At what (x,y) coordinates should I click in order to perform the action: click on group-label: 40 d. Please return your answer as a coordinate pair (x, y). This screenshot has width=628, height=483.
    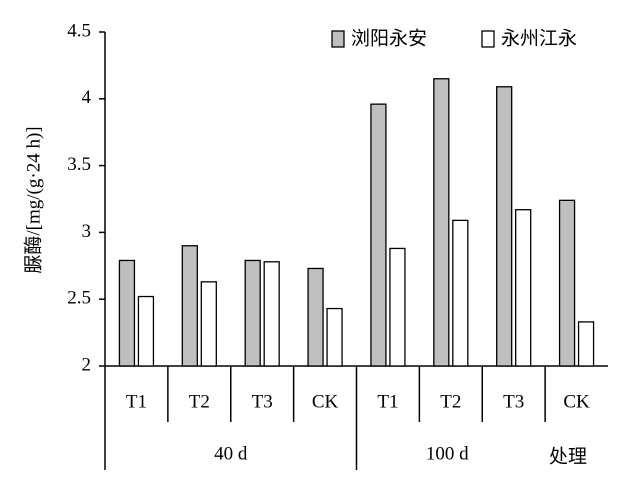
    Looking at the image, I should click on (231, 453).